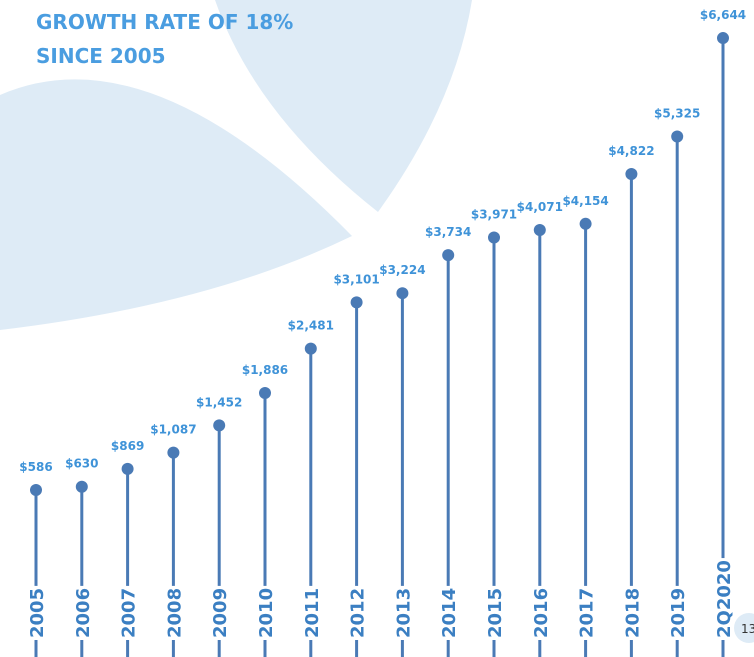 This screenshot has width=754, height=657. Describe the element at coordinates (540, 207) in the screenshot. I see `value-label: $4,071` at that location.